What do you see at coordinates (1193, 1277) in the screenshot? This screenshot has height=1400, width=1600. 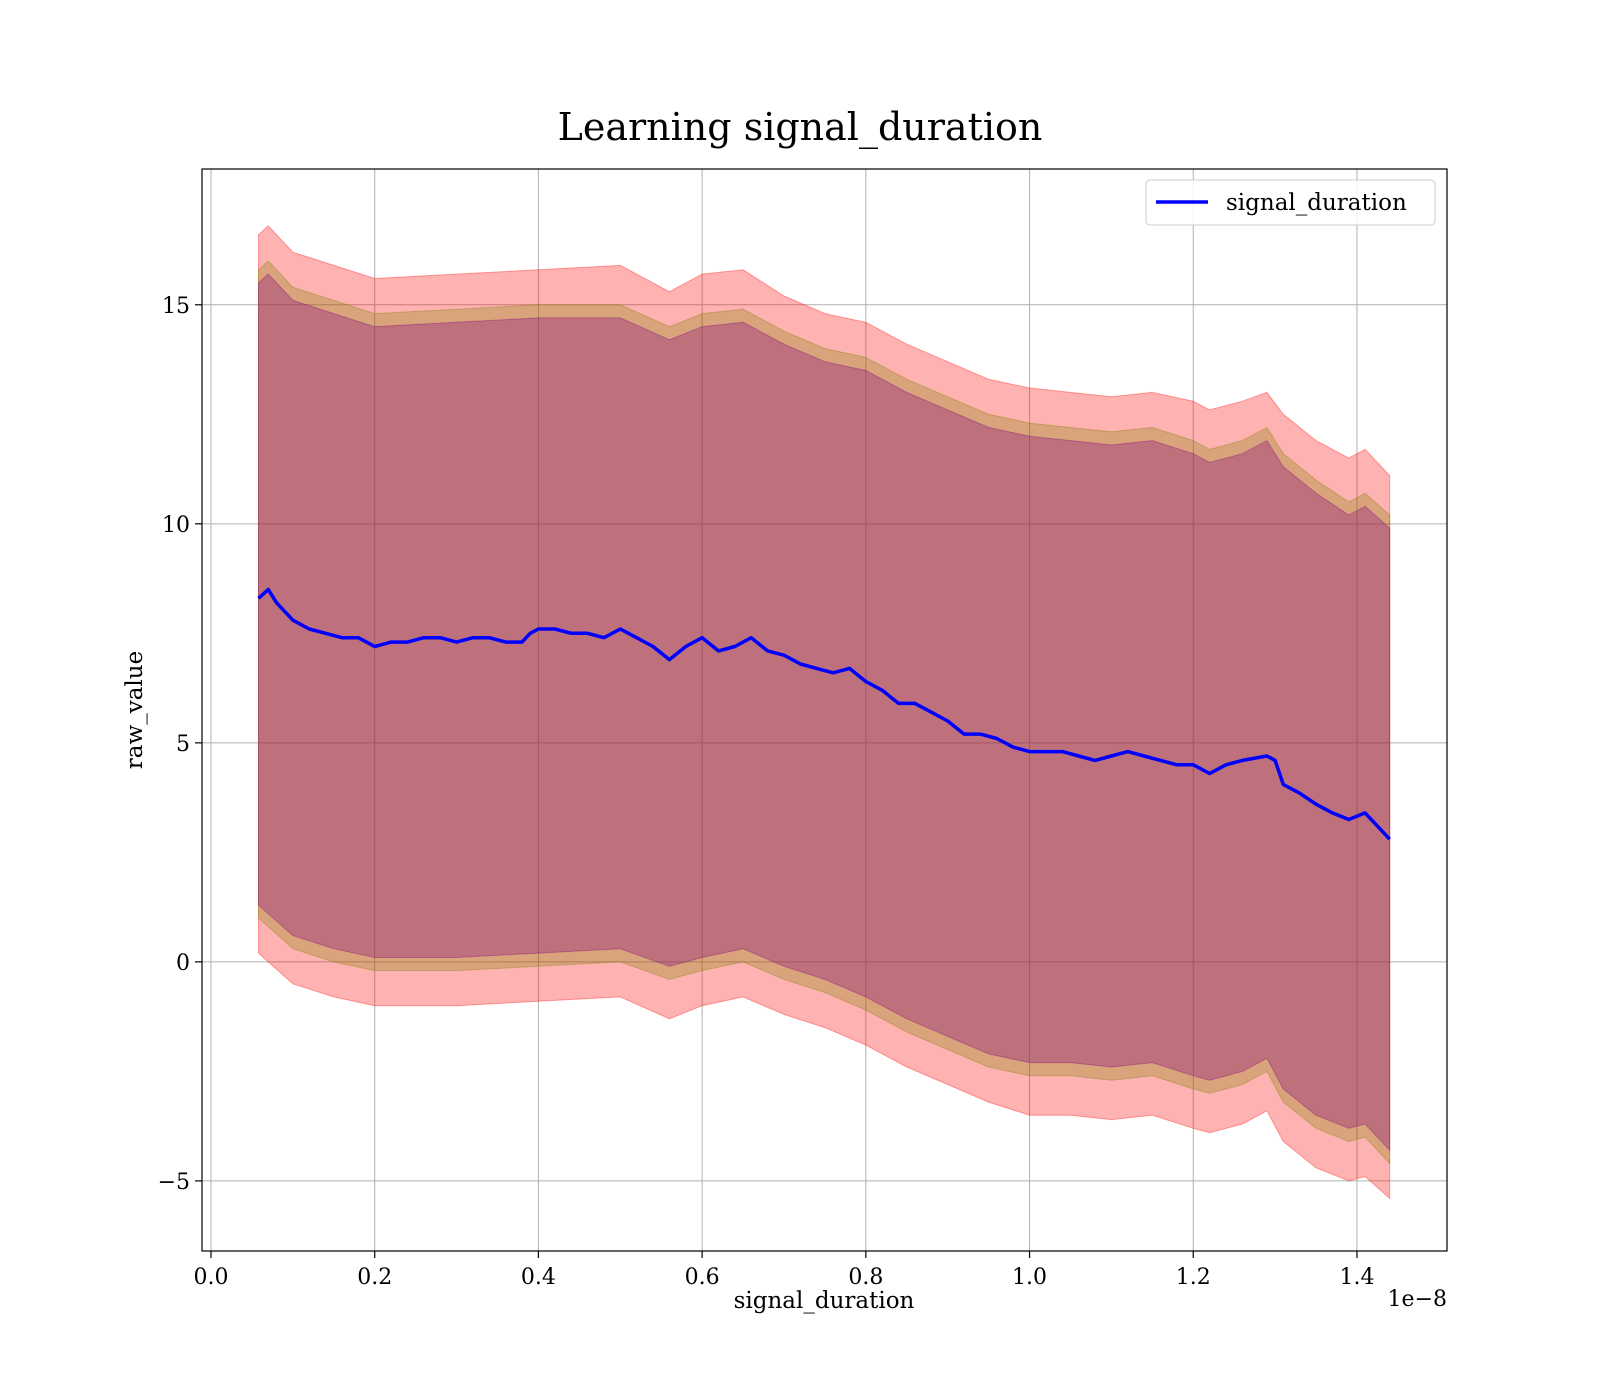 I see `x-tick-label: 1.2` at bounding box center [1193, 1277].